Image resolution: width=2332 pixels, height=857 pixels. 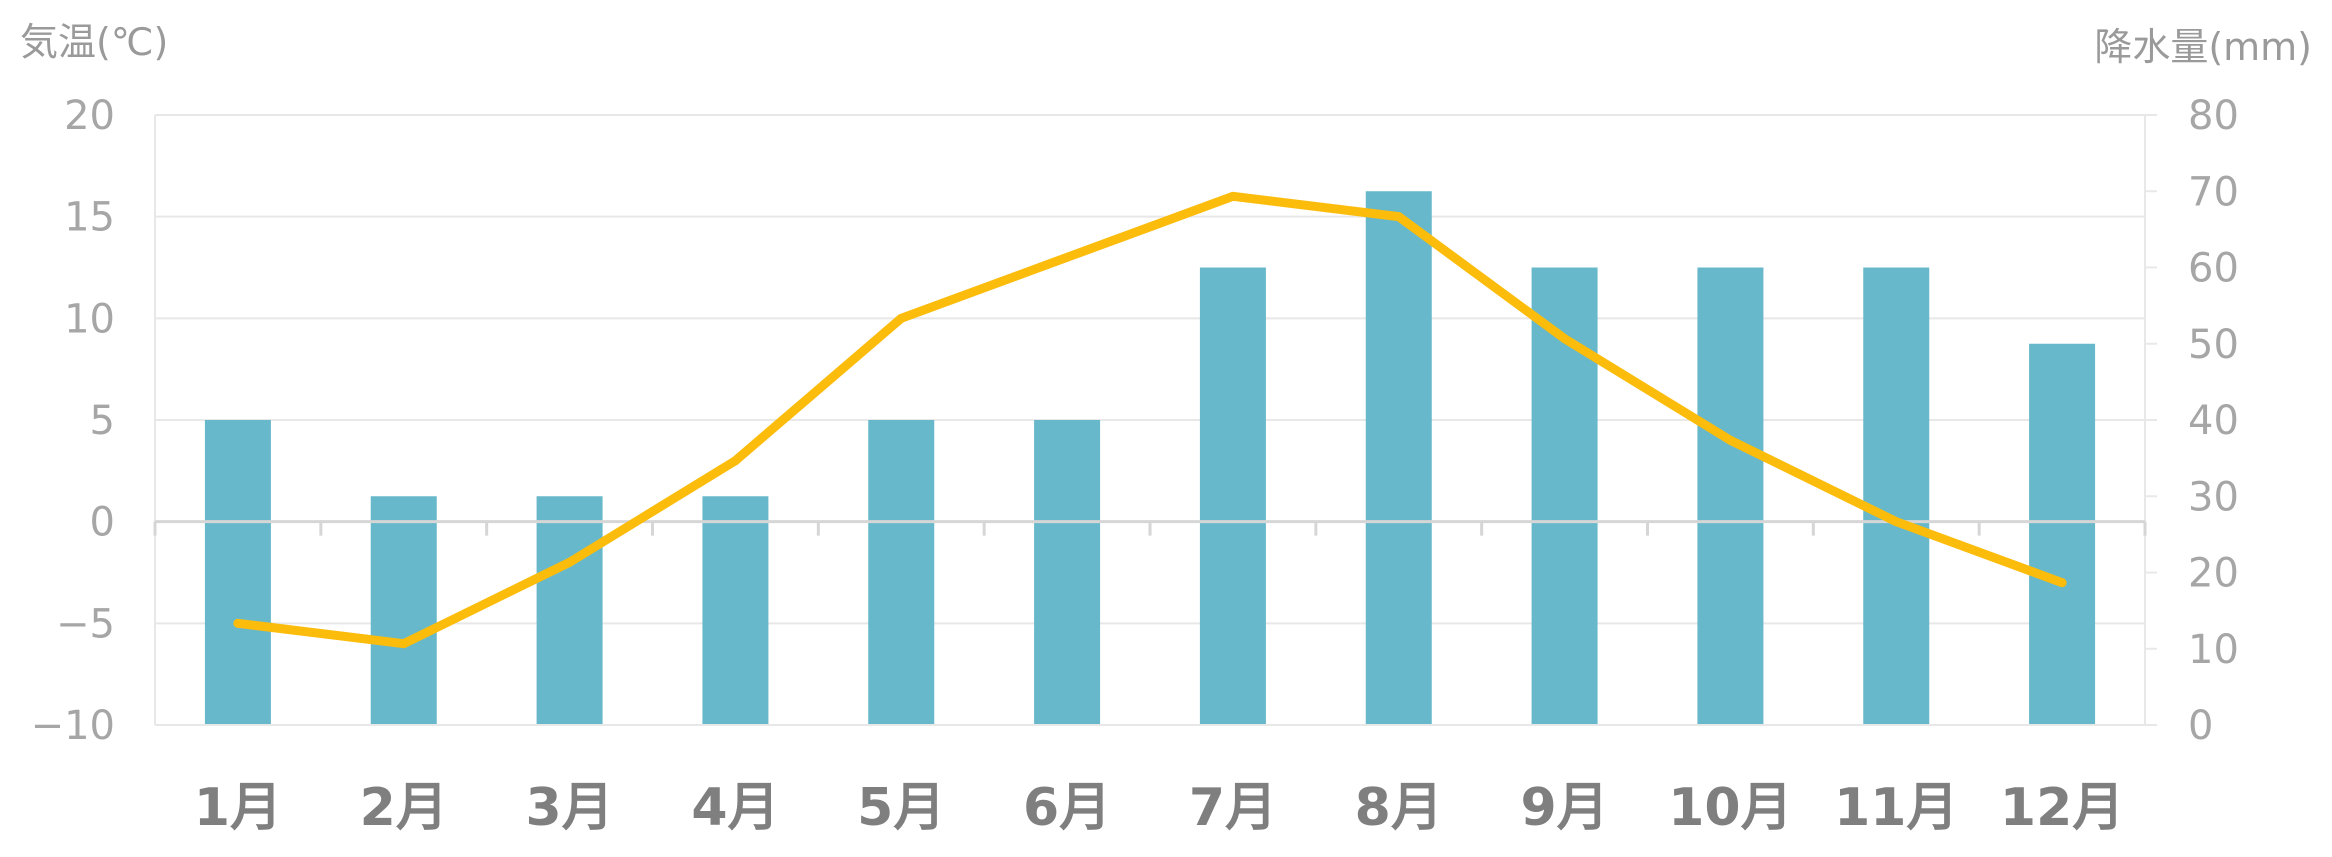 I want to click on right-tick-label: 50, so click(x=2213, y=345).